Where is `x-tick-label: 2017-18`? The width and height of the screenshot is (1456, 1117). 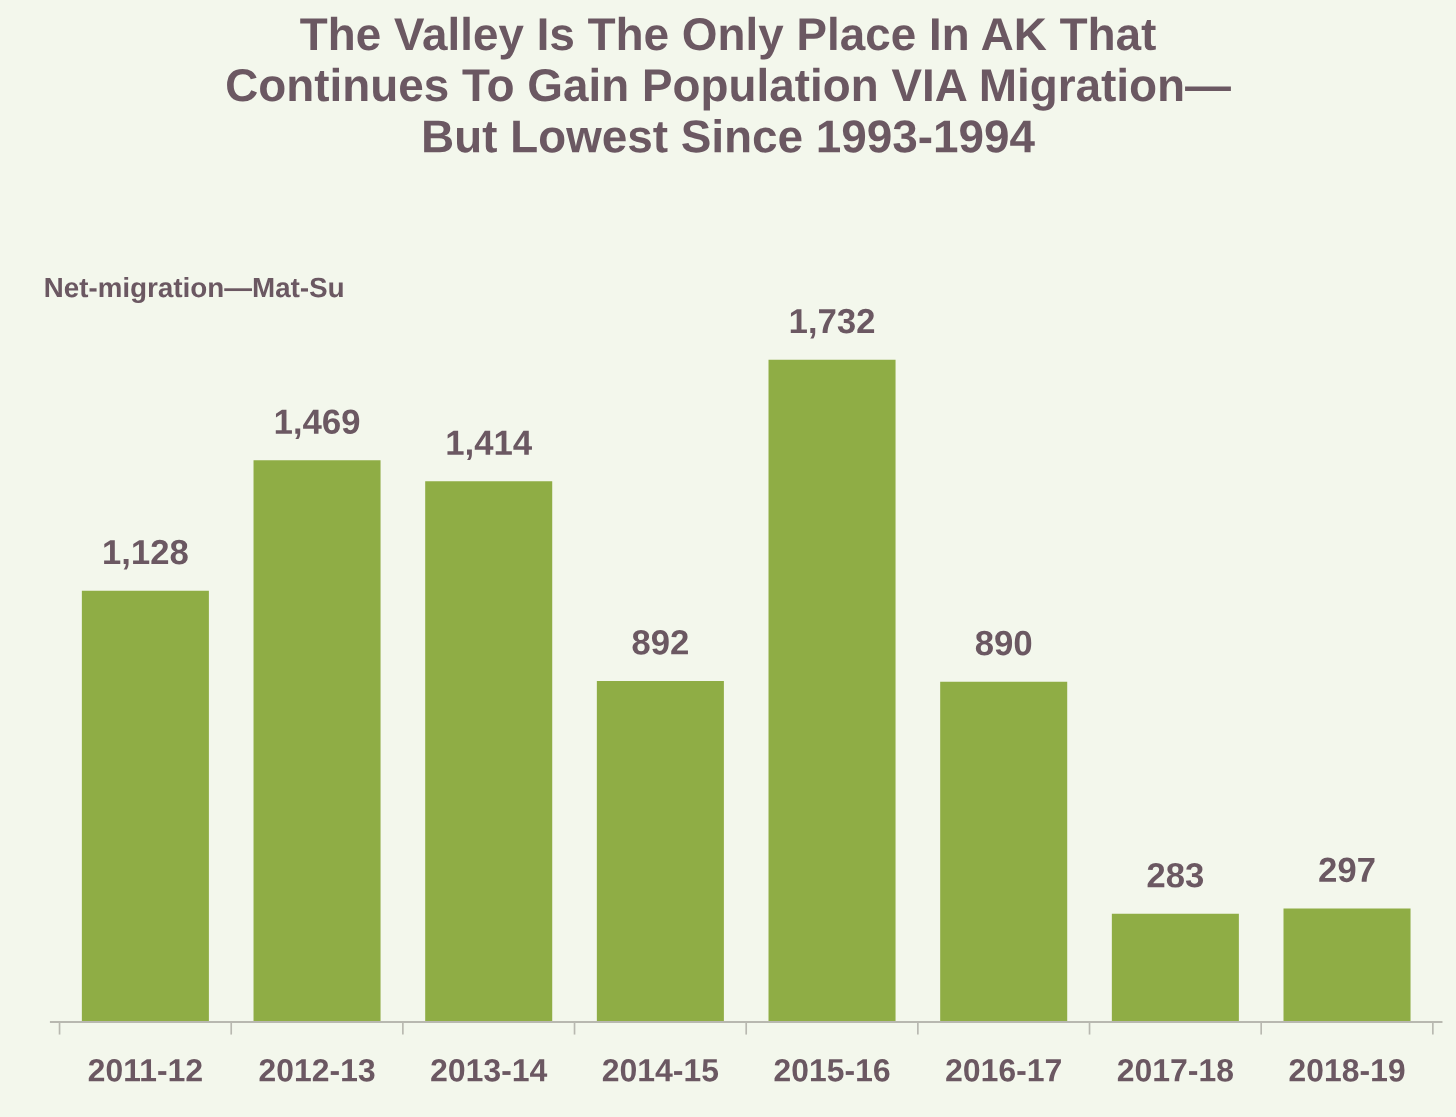 x-tick-label: 2017-18 is located at coordinates (1175, 1070).